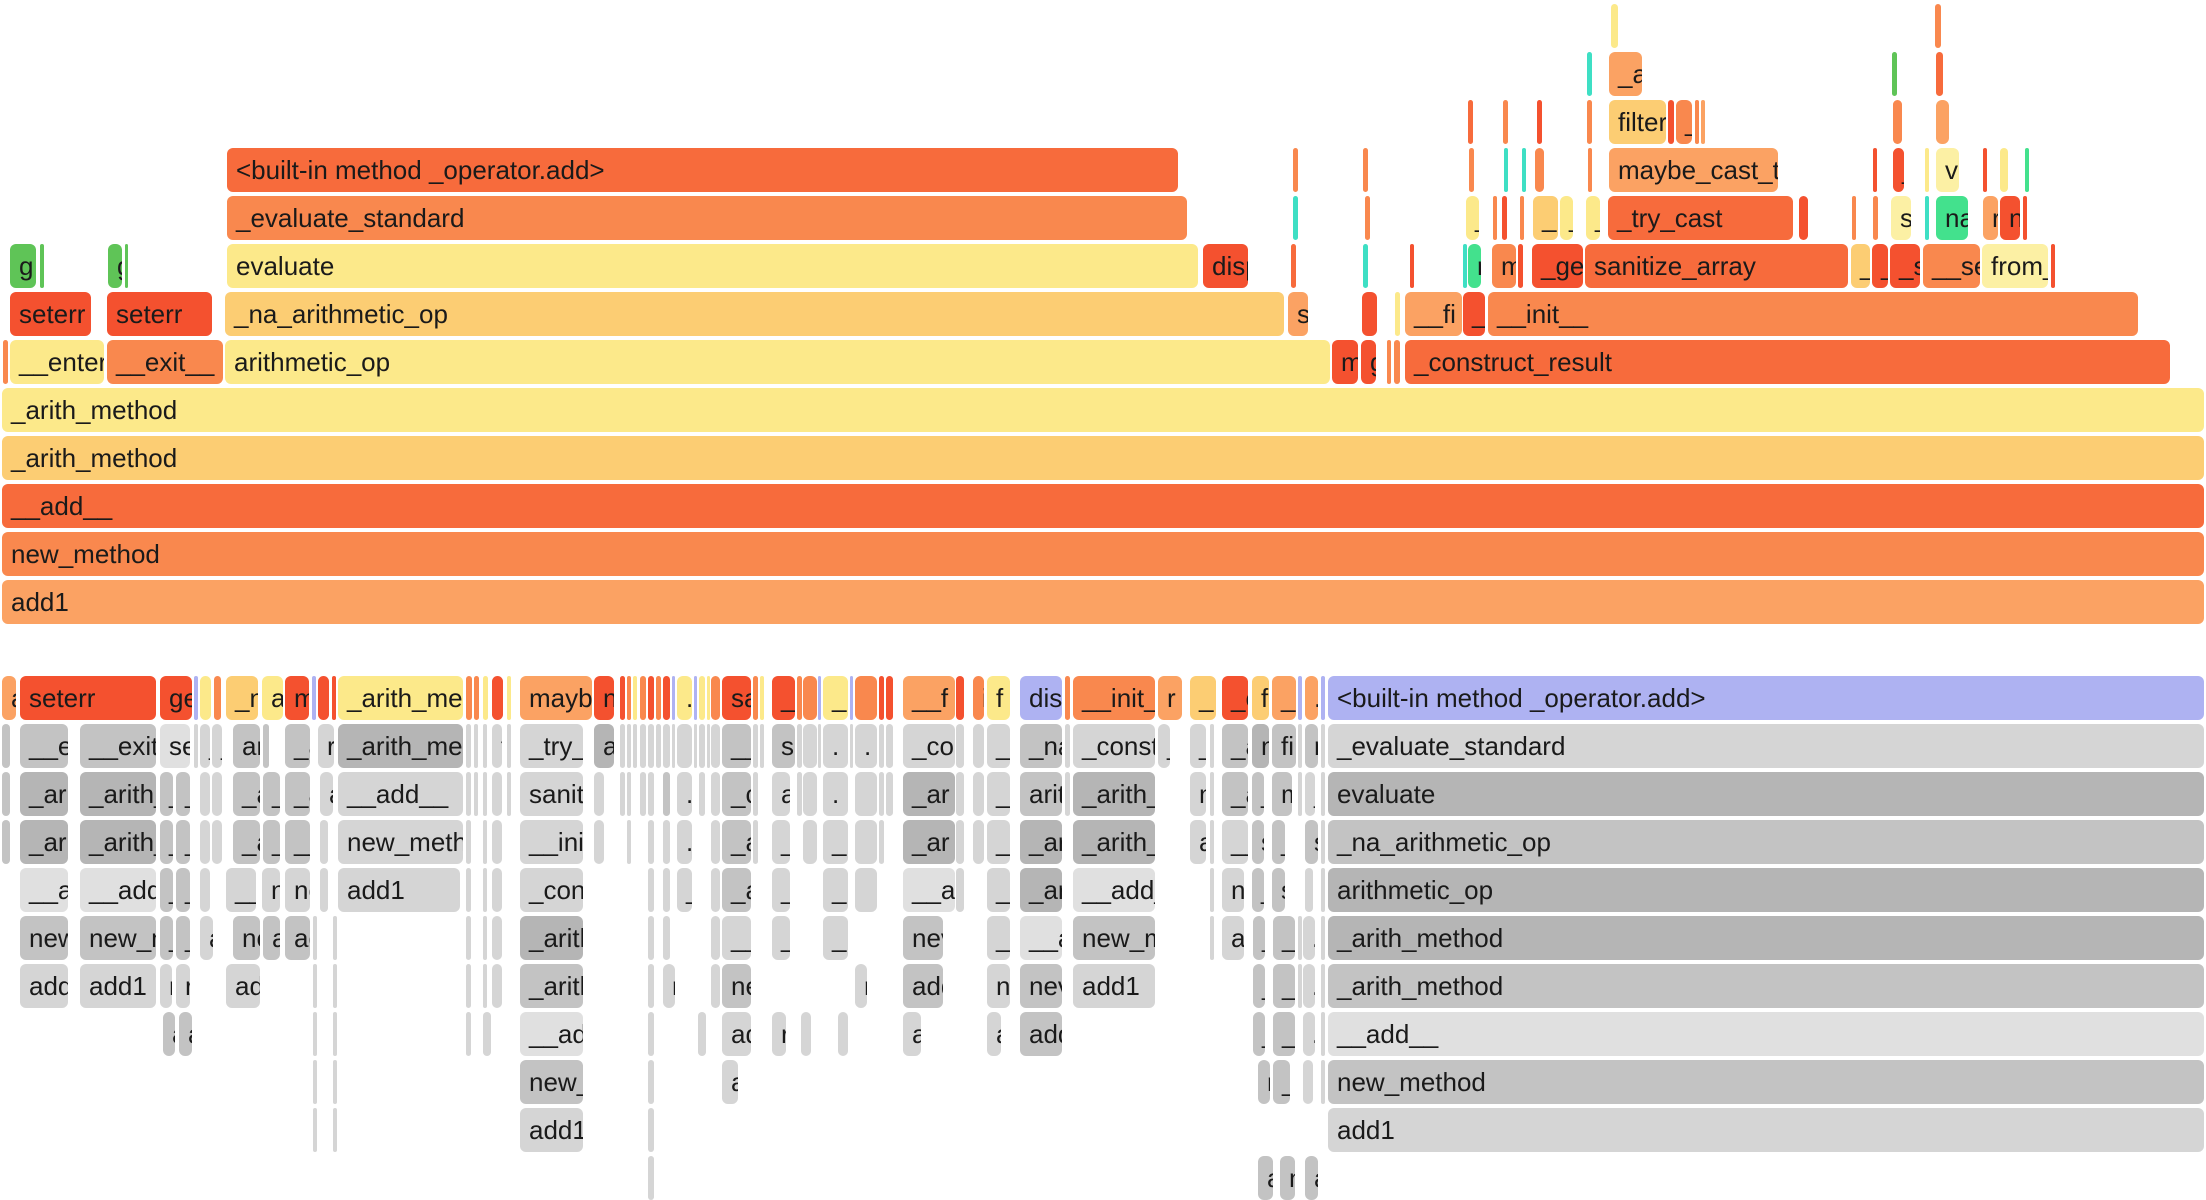 The height and width of the screenshot is (1200, 2206). Describe the element at coordinates (165, 362) in the screenshot. I see `flame-frame: __exit__` at that location.